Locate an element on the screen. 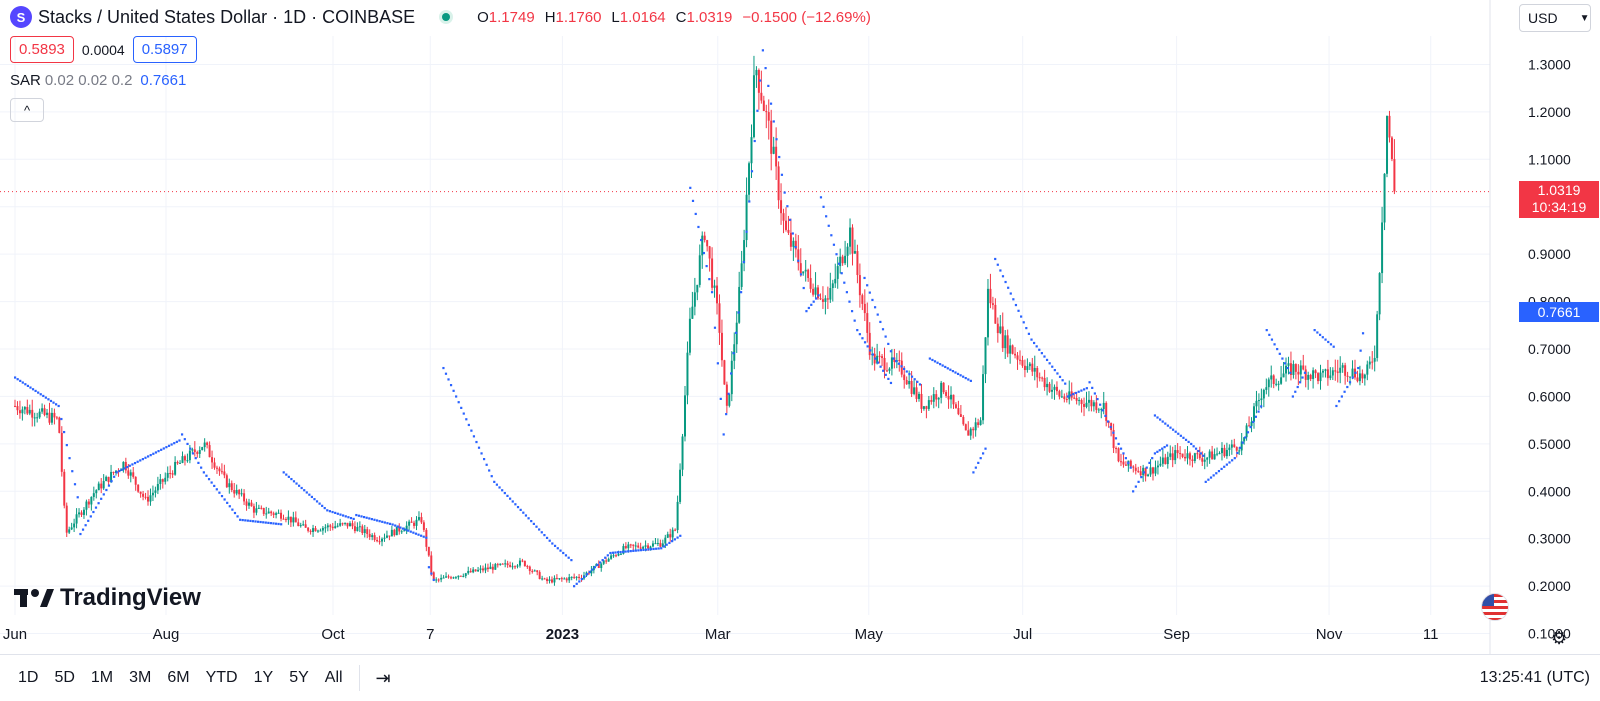 This screenshot has height=701, width=1600. tf-1d-button: 1D is located at coordinates (28, 677).